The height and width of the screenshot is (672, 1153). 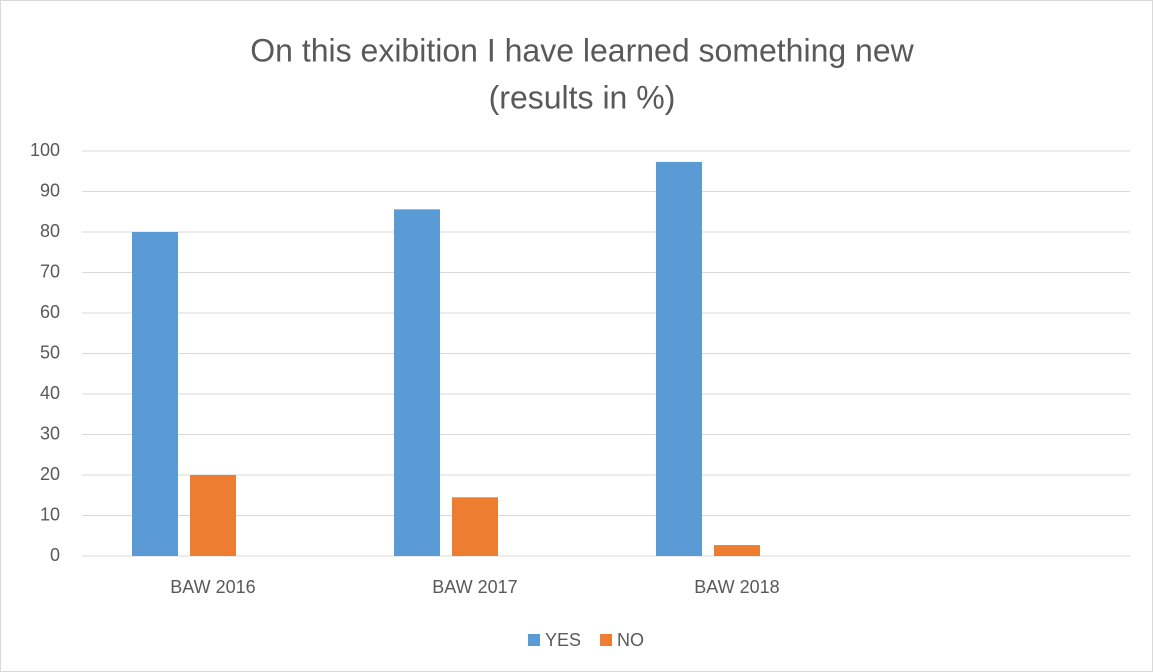 What do you see at coordinates (474, 587) in the screenshot?
I see `x-tick-label: BAW 2017` at bounding box center [474, 587].